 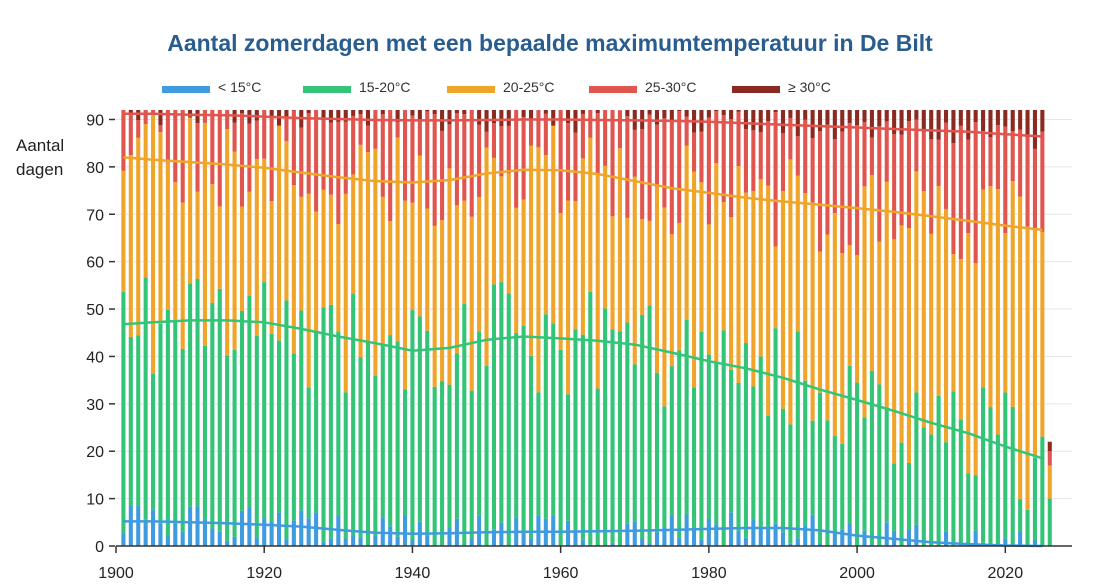 What do you see at coordinates (545, 235) in the screenshot?
I see `bar-1958-20to25` at bounding box center [545, 235].